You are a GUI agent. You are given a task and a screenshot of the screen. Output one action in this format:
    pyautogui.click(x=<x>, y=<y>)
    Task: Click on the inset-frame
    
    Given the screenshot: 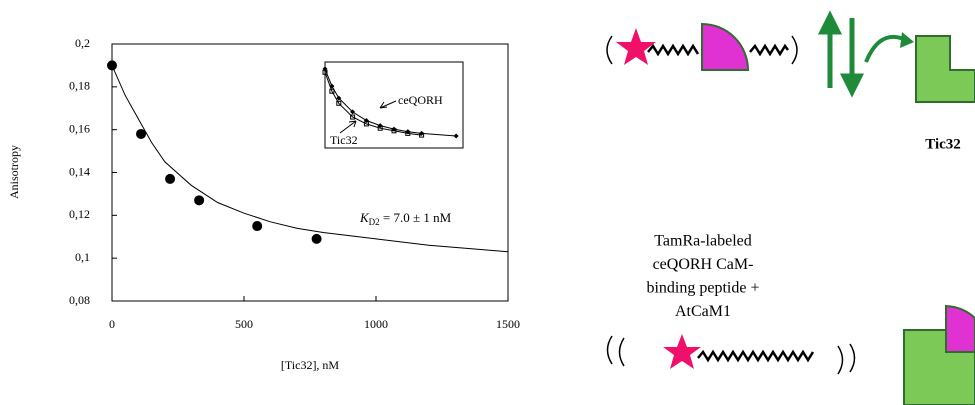 What is the action you would take?
    pyautogui.click(x=394, y=105)
    